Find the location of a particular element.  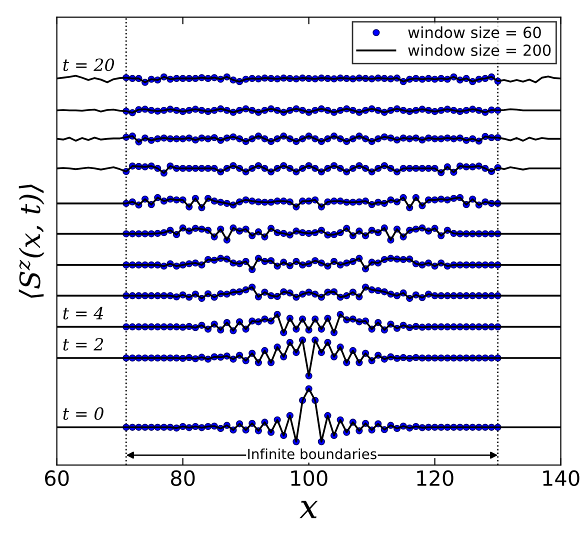

legend-label: window size = 200 is located at coordinates (479, 50).